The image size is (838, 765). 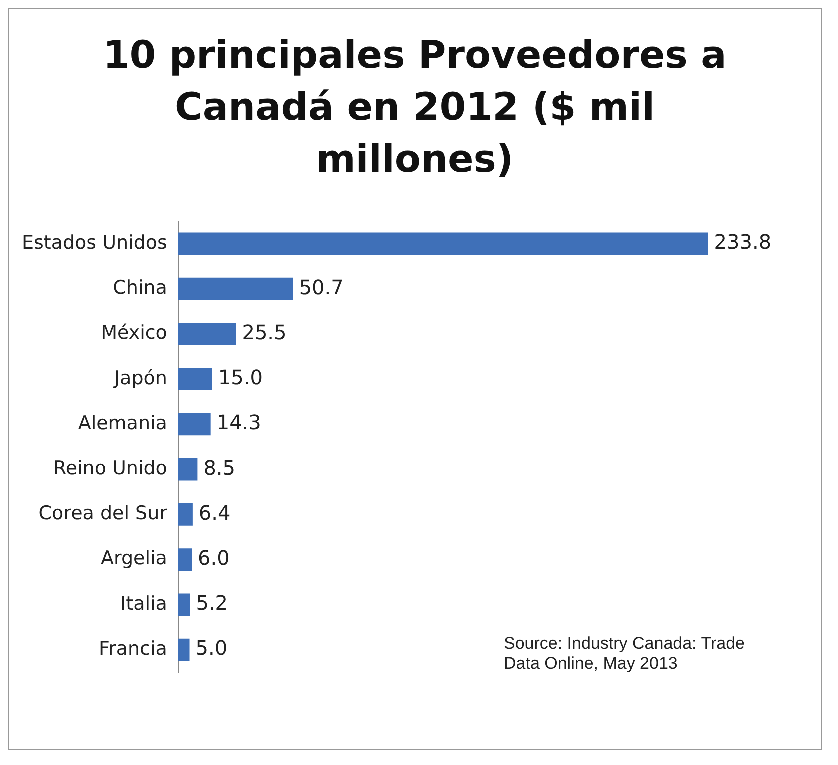 What do you see at coordinates (134, 333) in the screenshot?
I see `y-tick-label: México` at bounding box center [134, 333].